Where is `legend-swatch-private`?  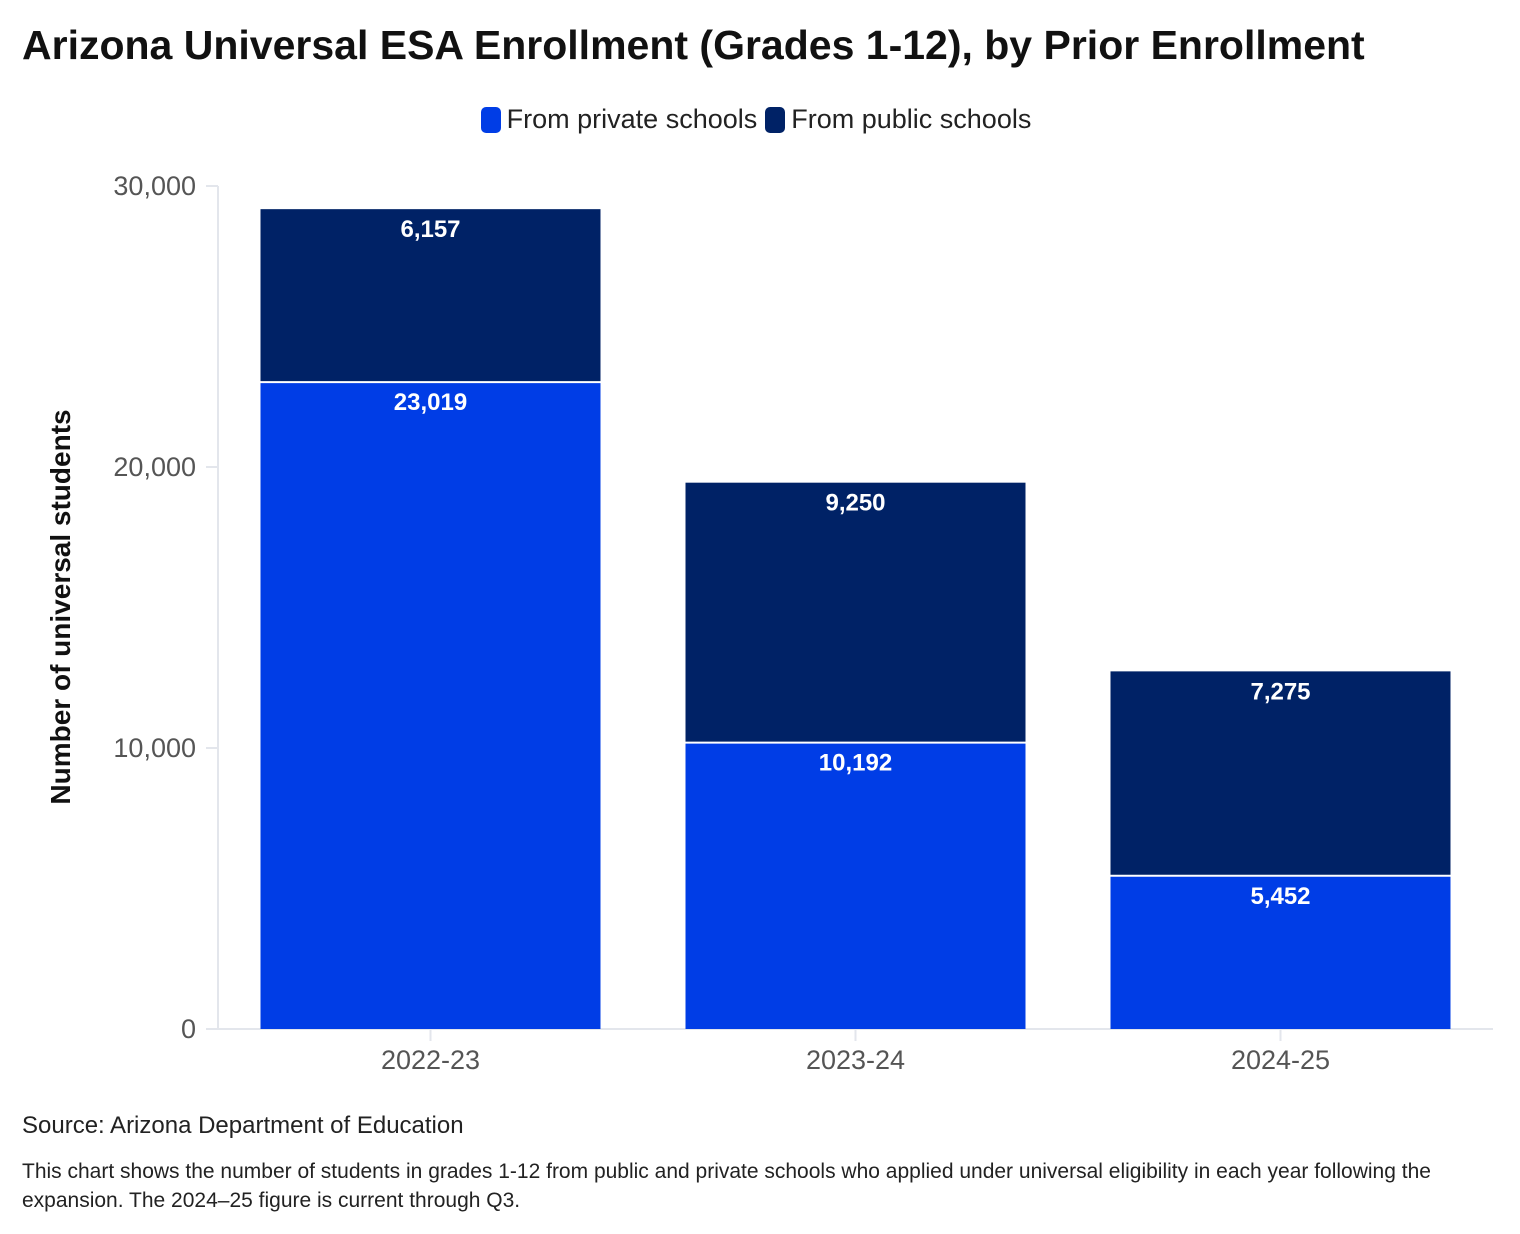 legend-swatch-private is located at coordinates (490, 119).